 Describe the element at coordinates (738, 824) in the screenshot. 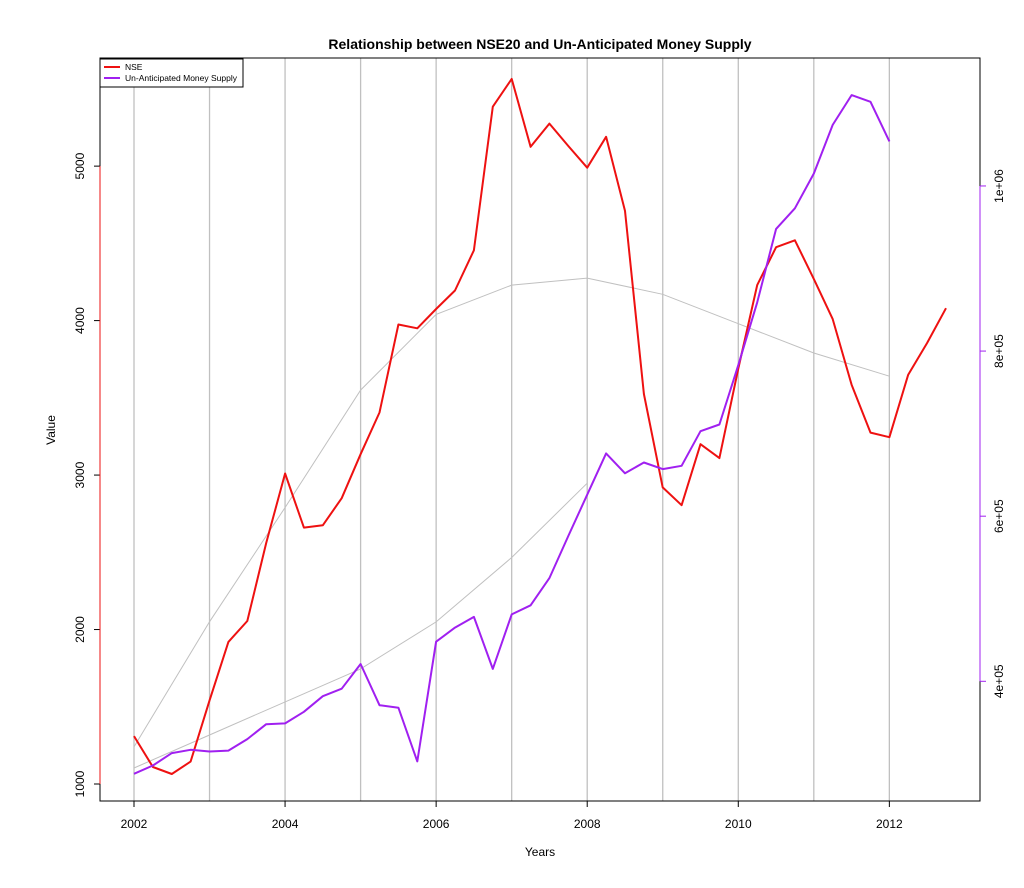

I see `x-tick-label: 2010` at that location.